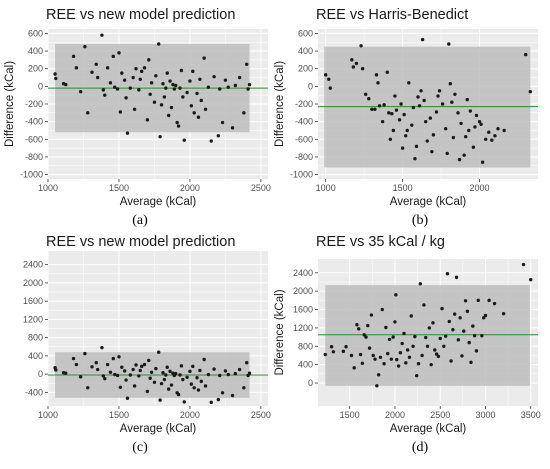  Describe the element at coordinates (33, 319) in the screenshot. I see `y-tick-label: 1200` at that location.